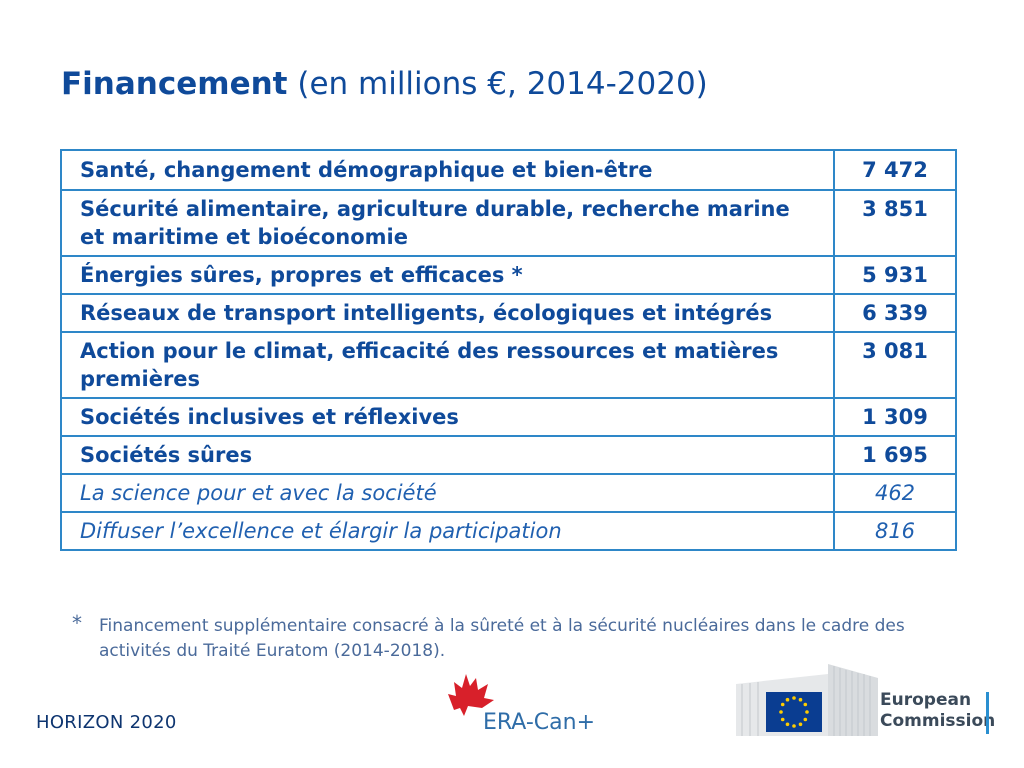  I want to click on commission-name-line2: Commission, so click(938, 721).